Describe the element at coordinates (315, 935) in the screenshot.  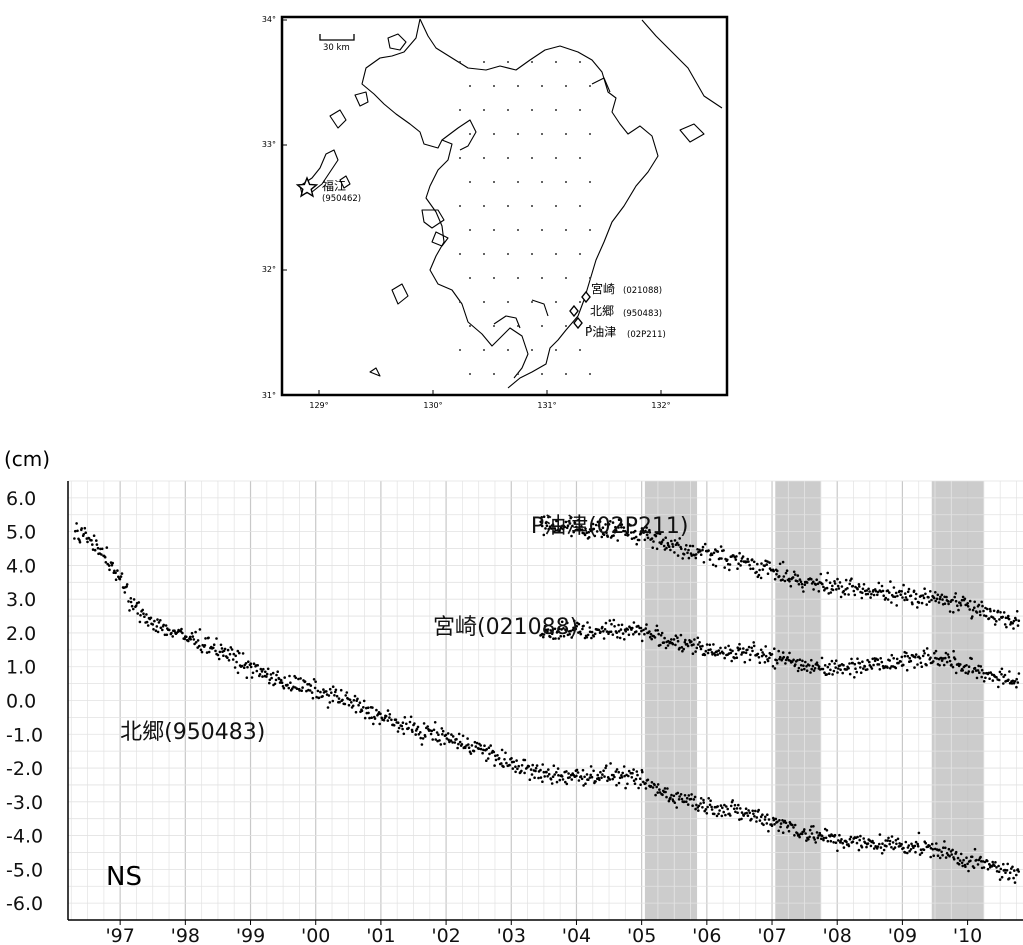
I see `x-tick-label: '00` at that location.